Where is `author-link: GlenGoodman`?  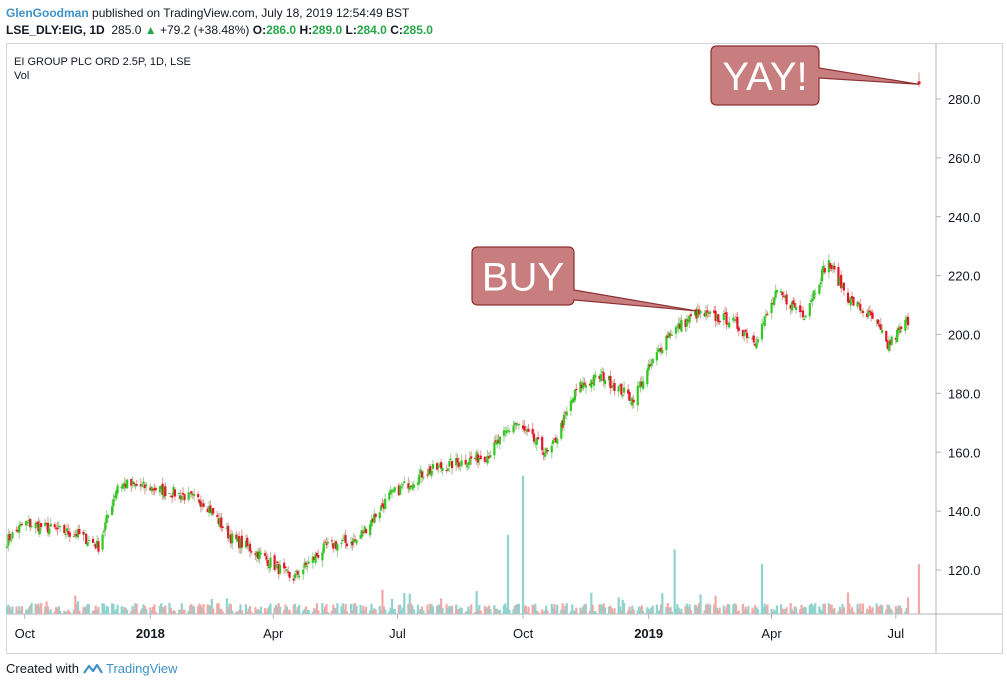 author-link: GlenGoodman is located at coordinates (47, 13).